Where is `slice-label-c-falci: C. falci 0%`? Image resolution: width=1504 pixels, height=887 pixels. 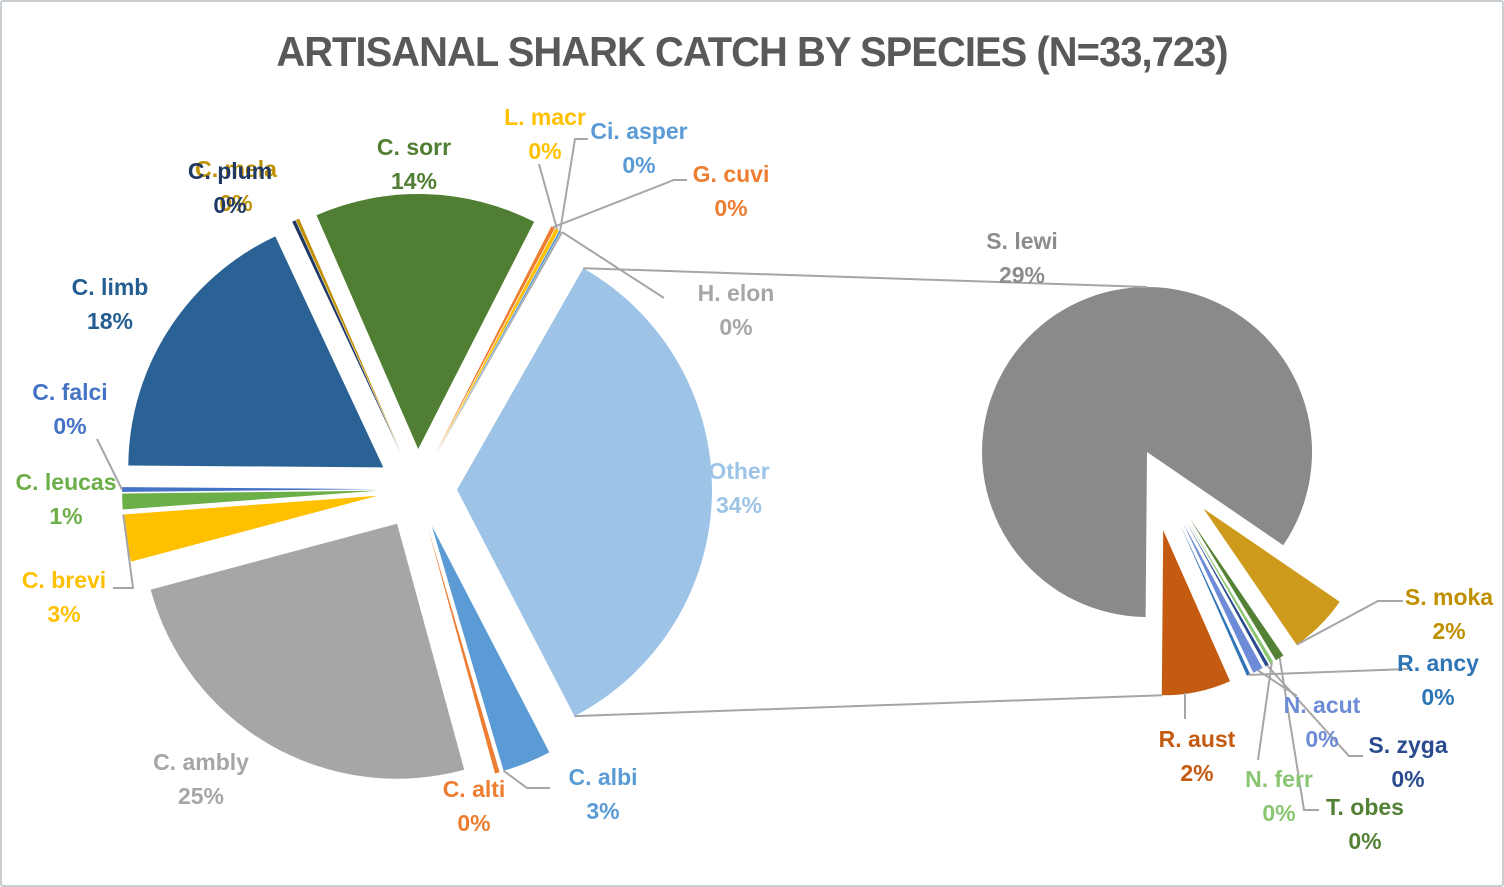 slice-label-c-falci: C. falci 0% is located at coordinates (69, 409).